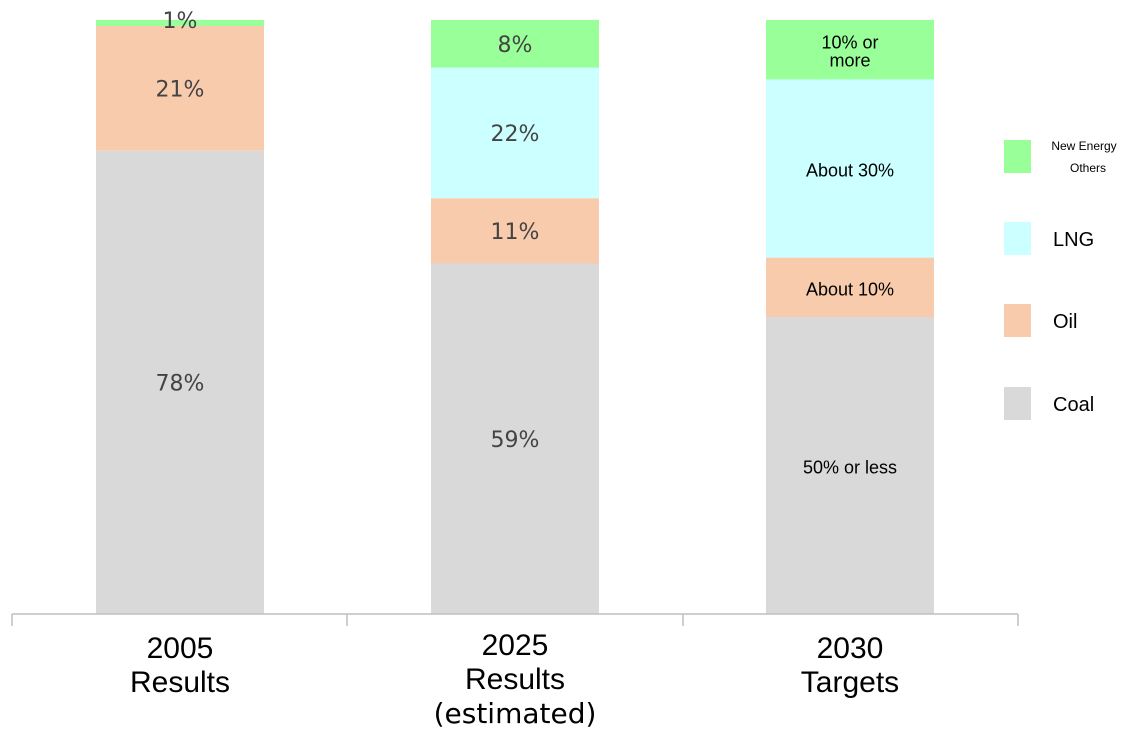  I want to click on data-label-coal-0: 78%, so click(180, 383).